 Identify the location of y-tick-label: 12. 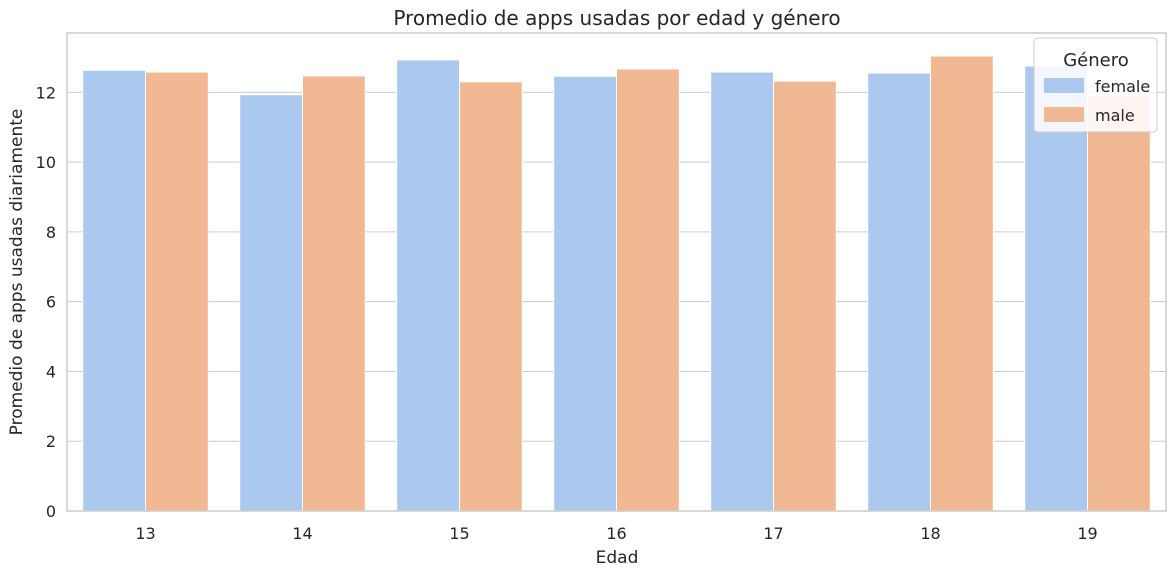
(46, 92).